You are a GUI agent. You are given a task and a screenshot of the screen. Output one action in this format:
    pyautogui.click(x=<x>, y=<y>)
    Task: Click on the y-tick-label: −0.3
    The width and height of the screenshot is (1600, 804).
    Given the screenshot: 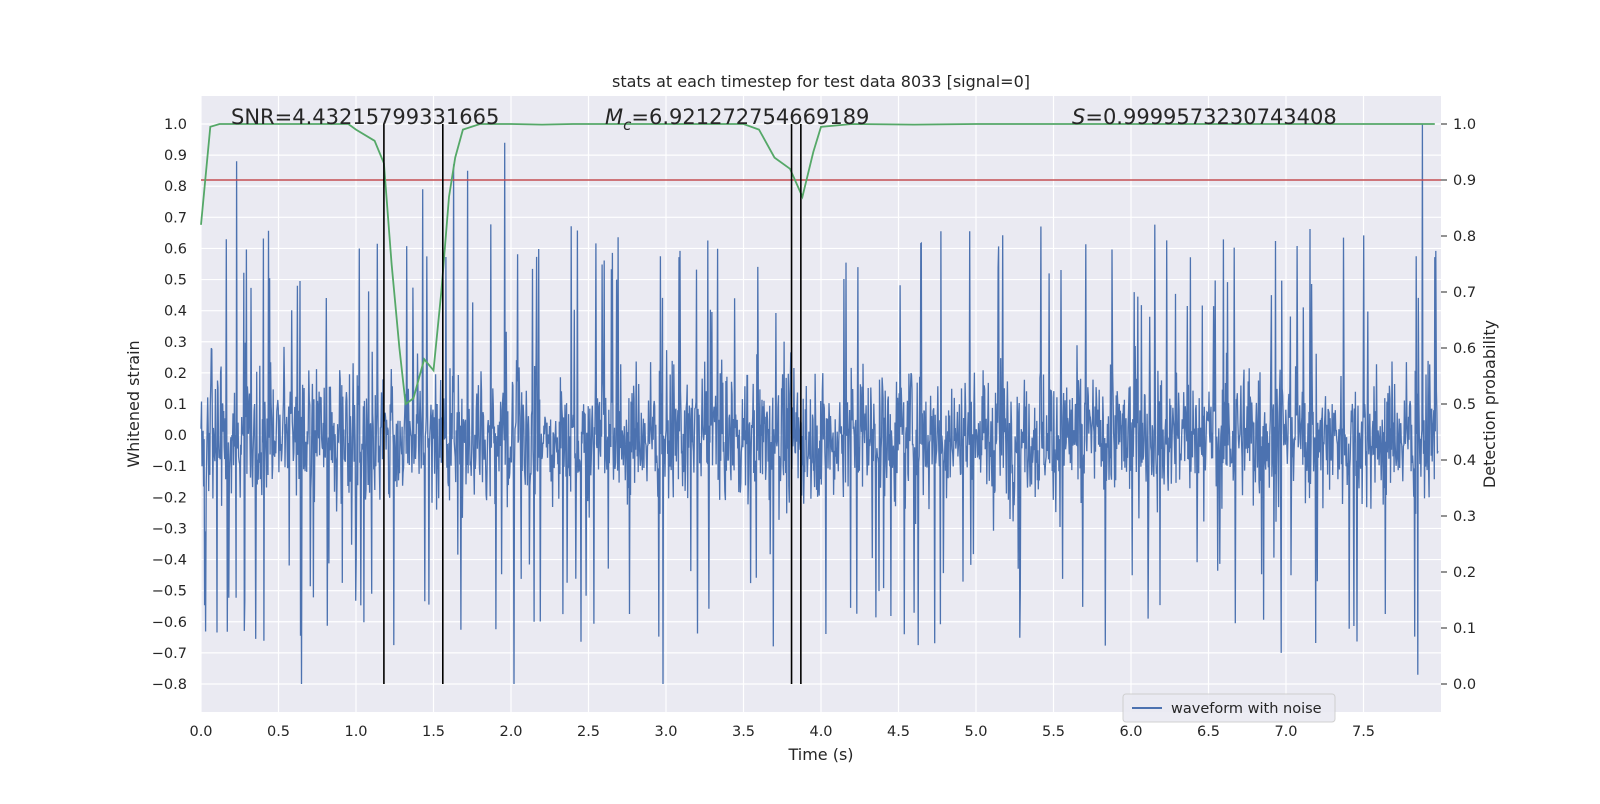 What is the action you would take?
    pyautogui.click(x=169, y=529)
    